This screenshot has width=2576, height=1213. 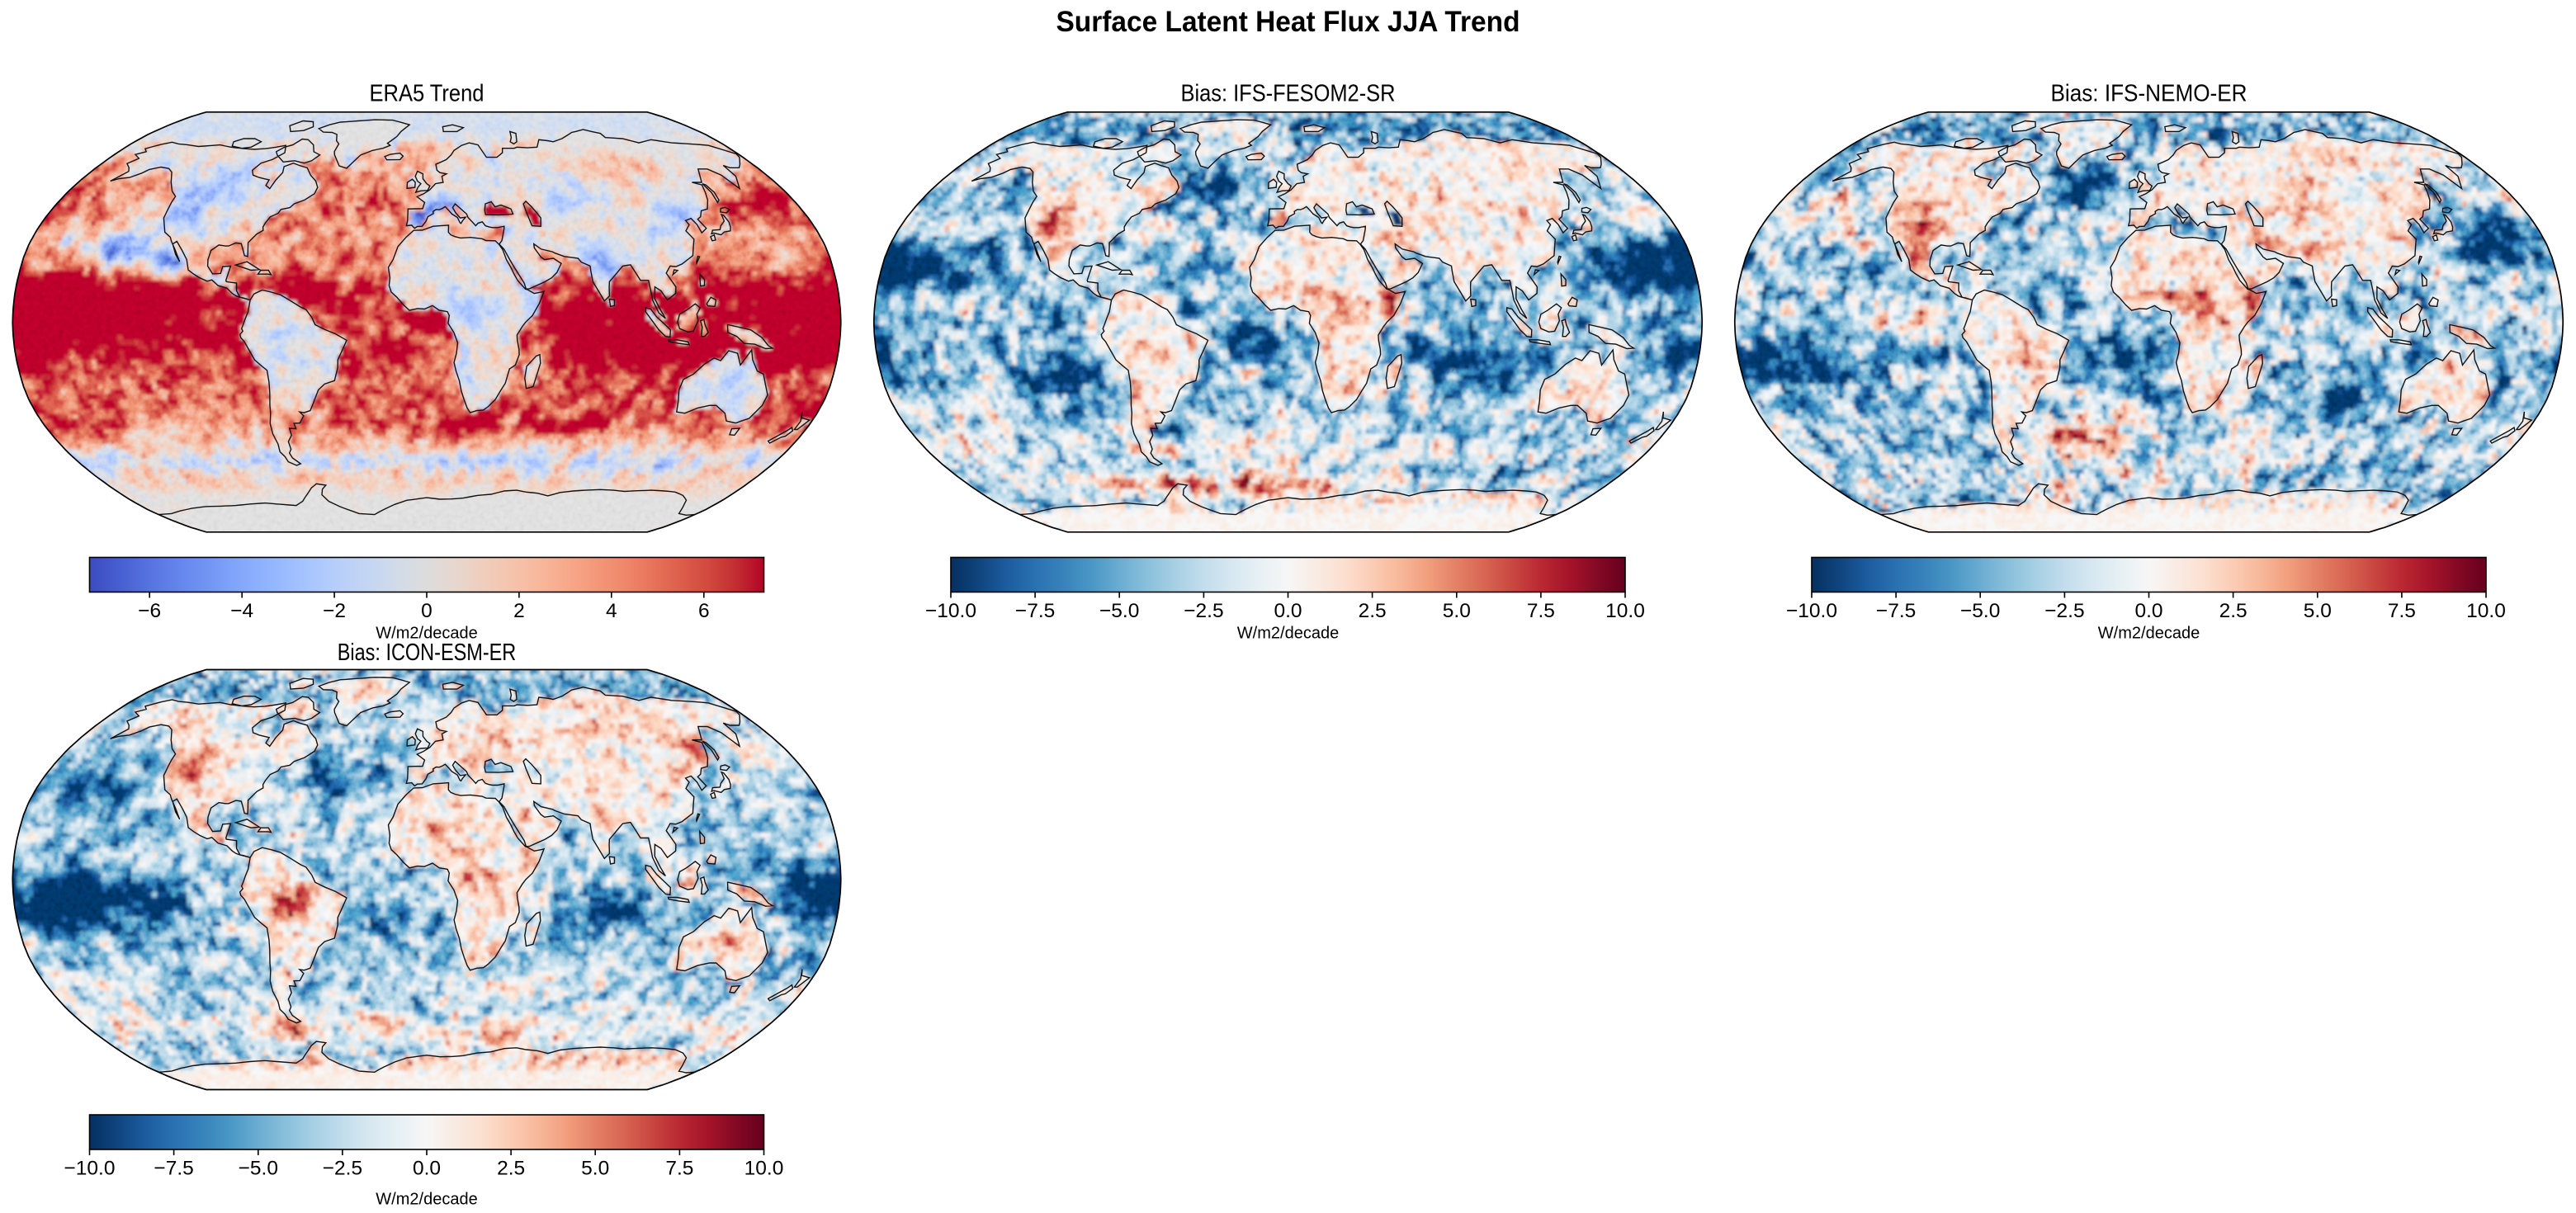 What do you see at coordinates (241, 611) in the screenshot?
I see `svg-text: −4` at bounding box center [241, 611].